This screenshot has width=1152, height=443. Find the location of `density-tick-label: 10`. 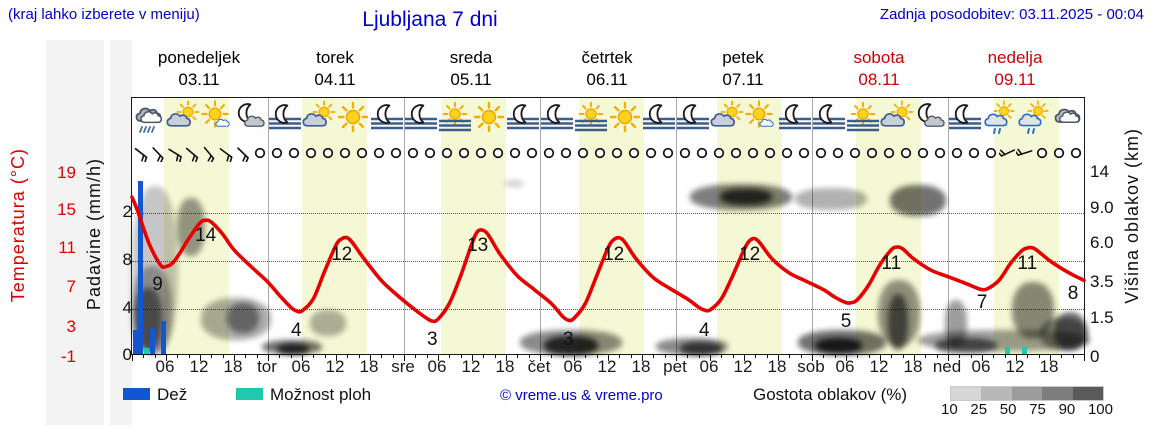

density-tick-label: 10 is located at coordinates (949, 409).